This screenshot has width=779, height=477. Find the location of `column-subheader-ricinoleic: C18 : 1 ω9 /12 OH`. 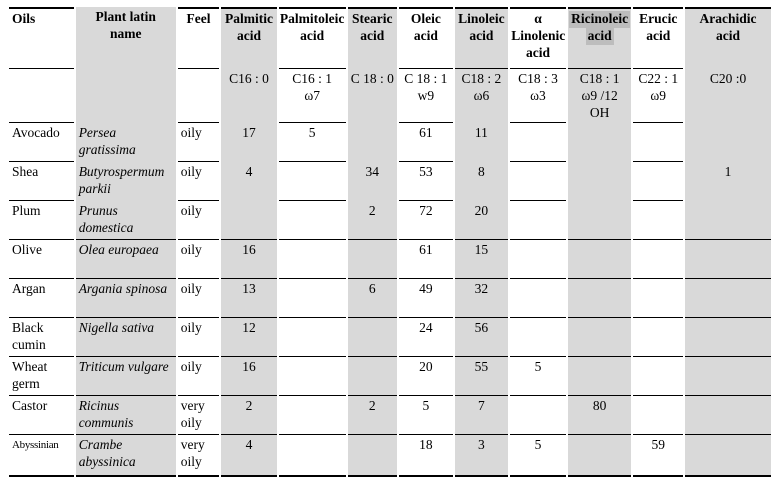

column-subheader-ricinoleic: C18 : 1 ω9 /12 OH is located at coordinates (599, 96).